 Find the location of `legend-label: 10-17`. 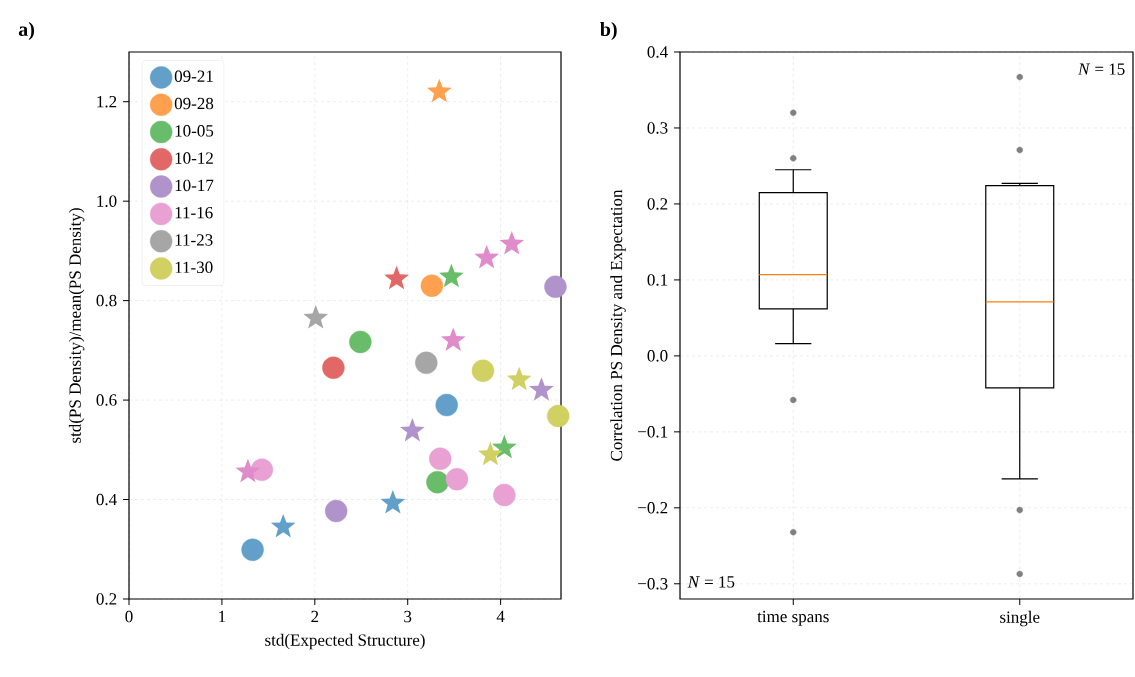

legend-label: 10-17 is located at coordinates (194, 185).